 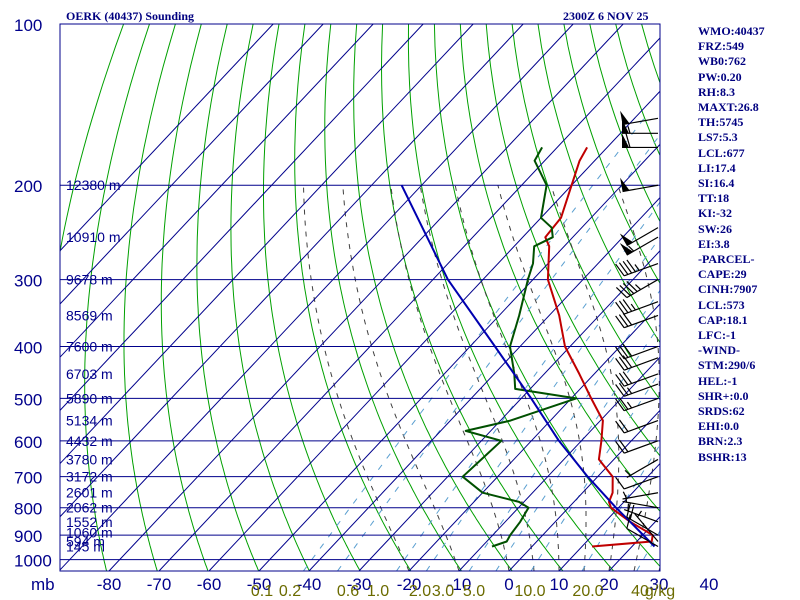 I want to click on pressure-tick-label: 300, so click(x=28, y=281).